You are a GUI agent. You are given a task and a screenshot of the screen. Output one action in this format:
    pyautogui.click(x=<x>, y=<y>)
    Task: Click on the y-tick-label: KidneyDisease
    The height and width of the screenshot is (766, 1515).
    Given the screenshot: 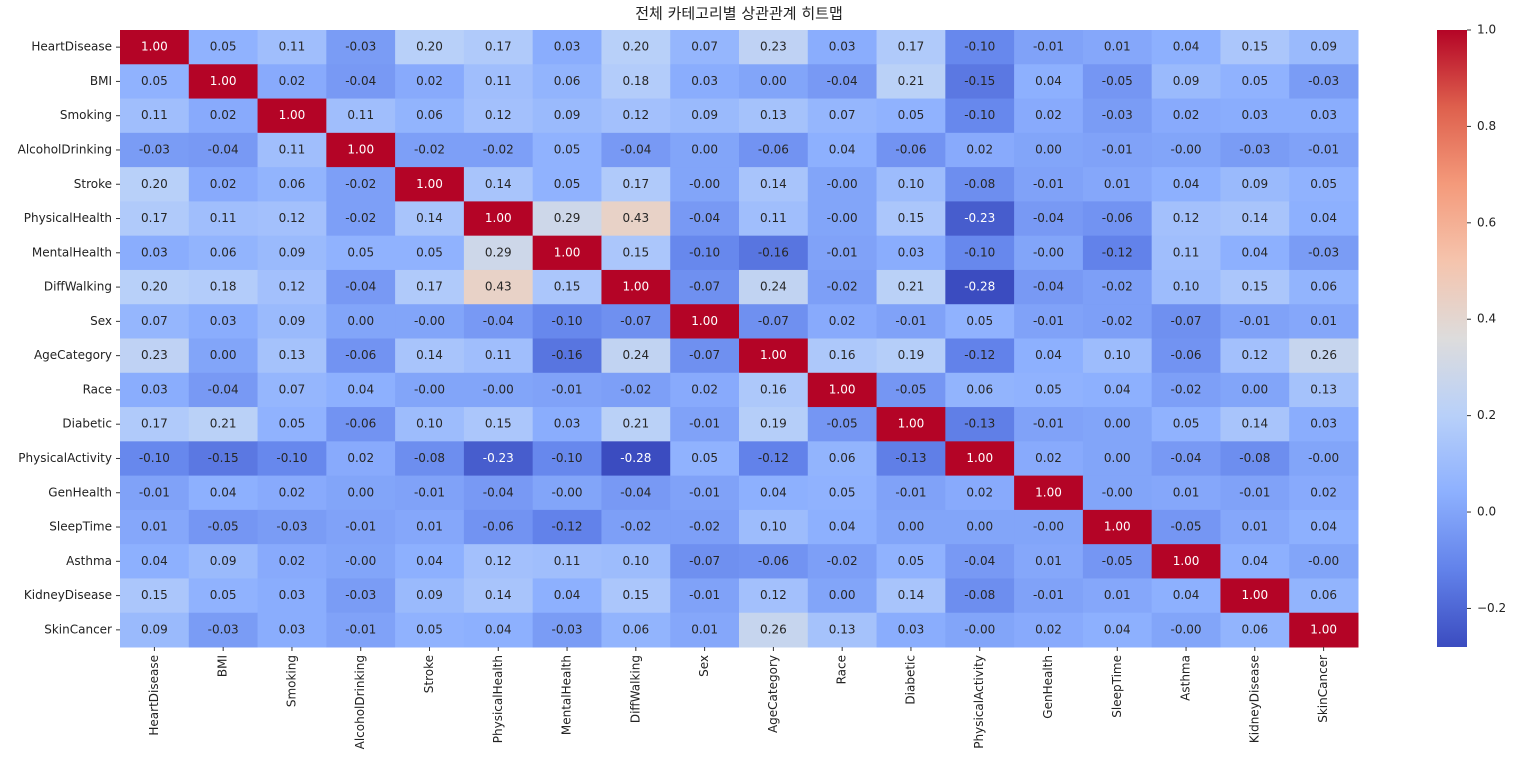 What is the action you would take?
    pyautogui.click(x=68, y=595)
    